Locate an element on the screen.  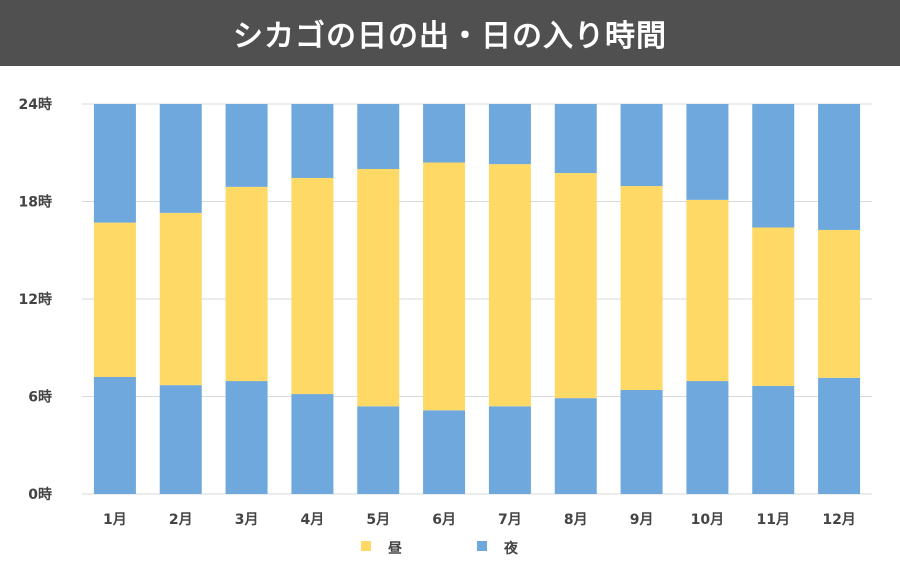
y-tick-label: 0時 is located at coordinates (40, 494).